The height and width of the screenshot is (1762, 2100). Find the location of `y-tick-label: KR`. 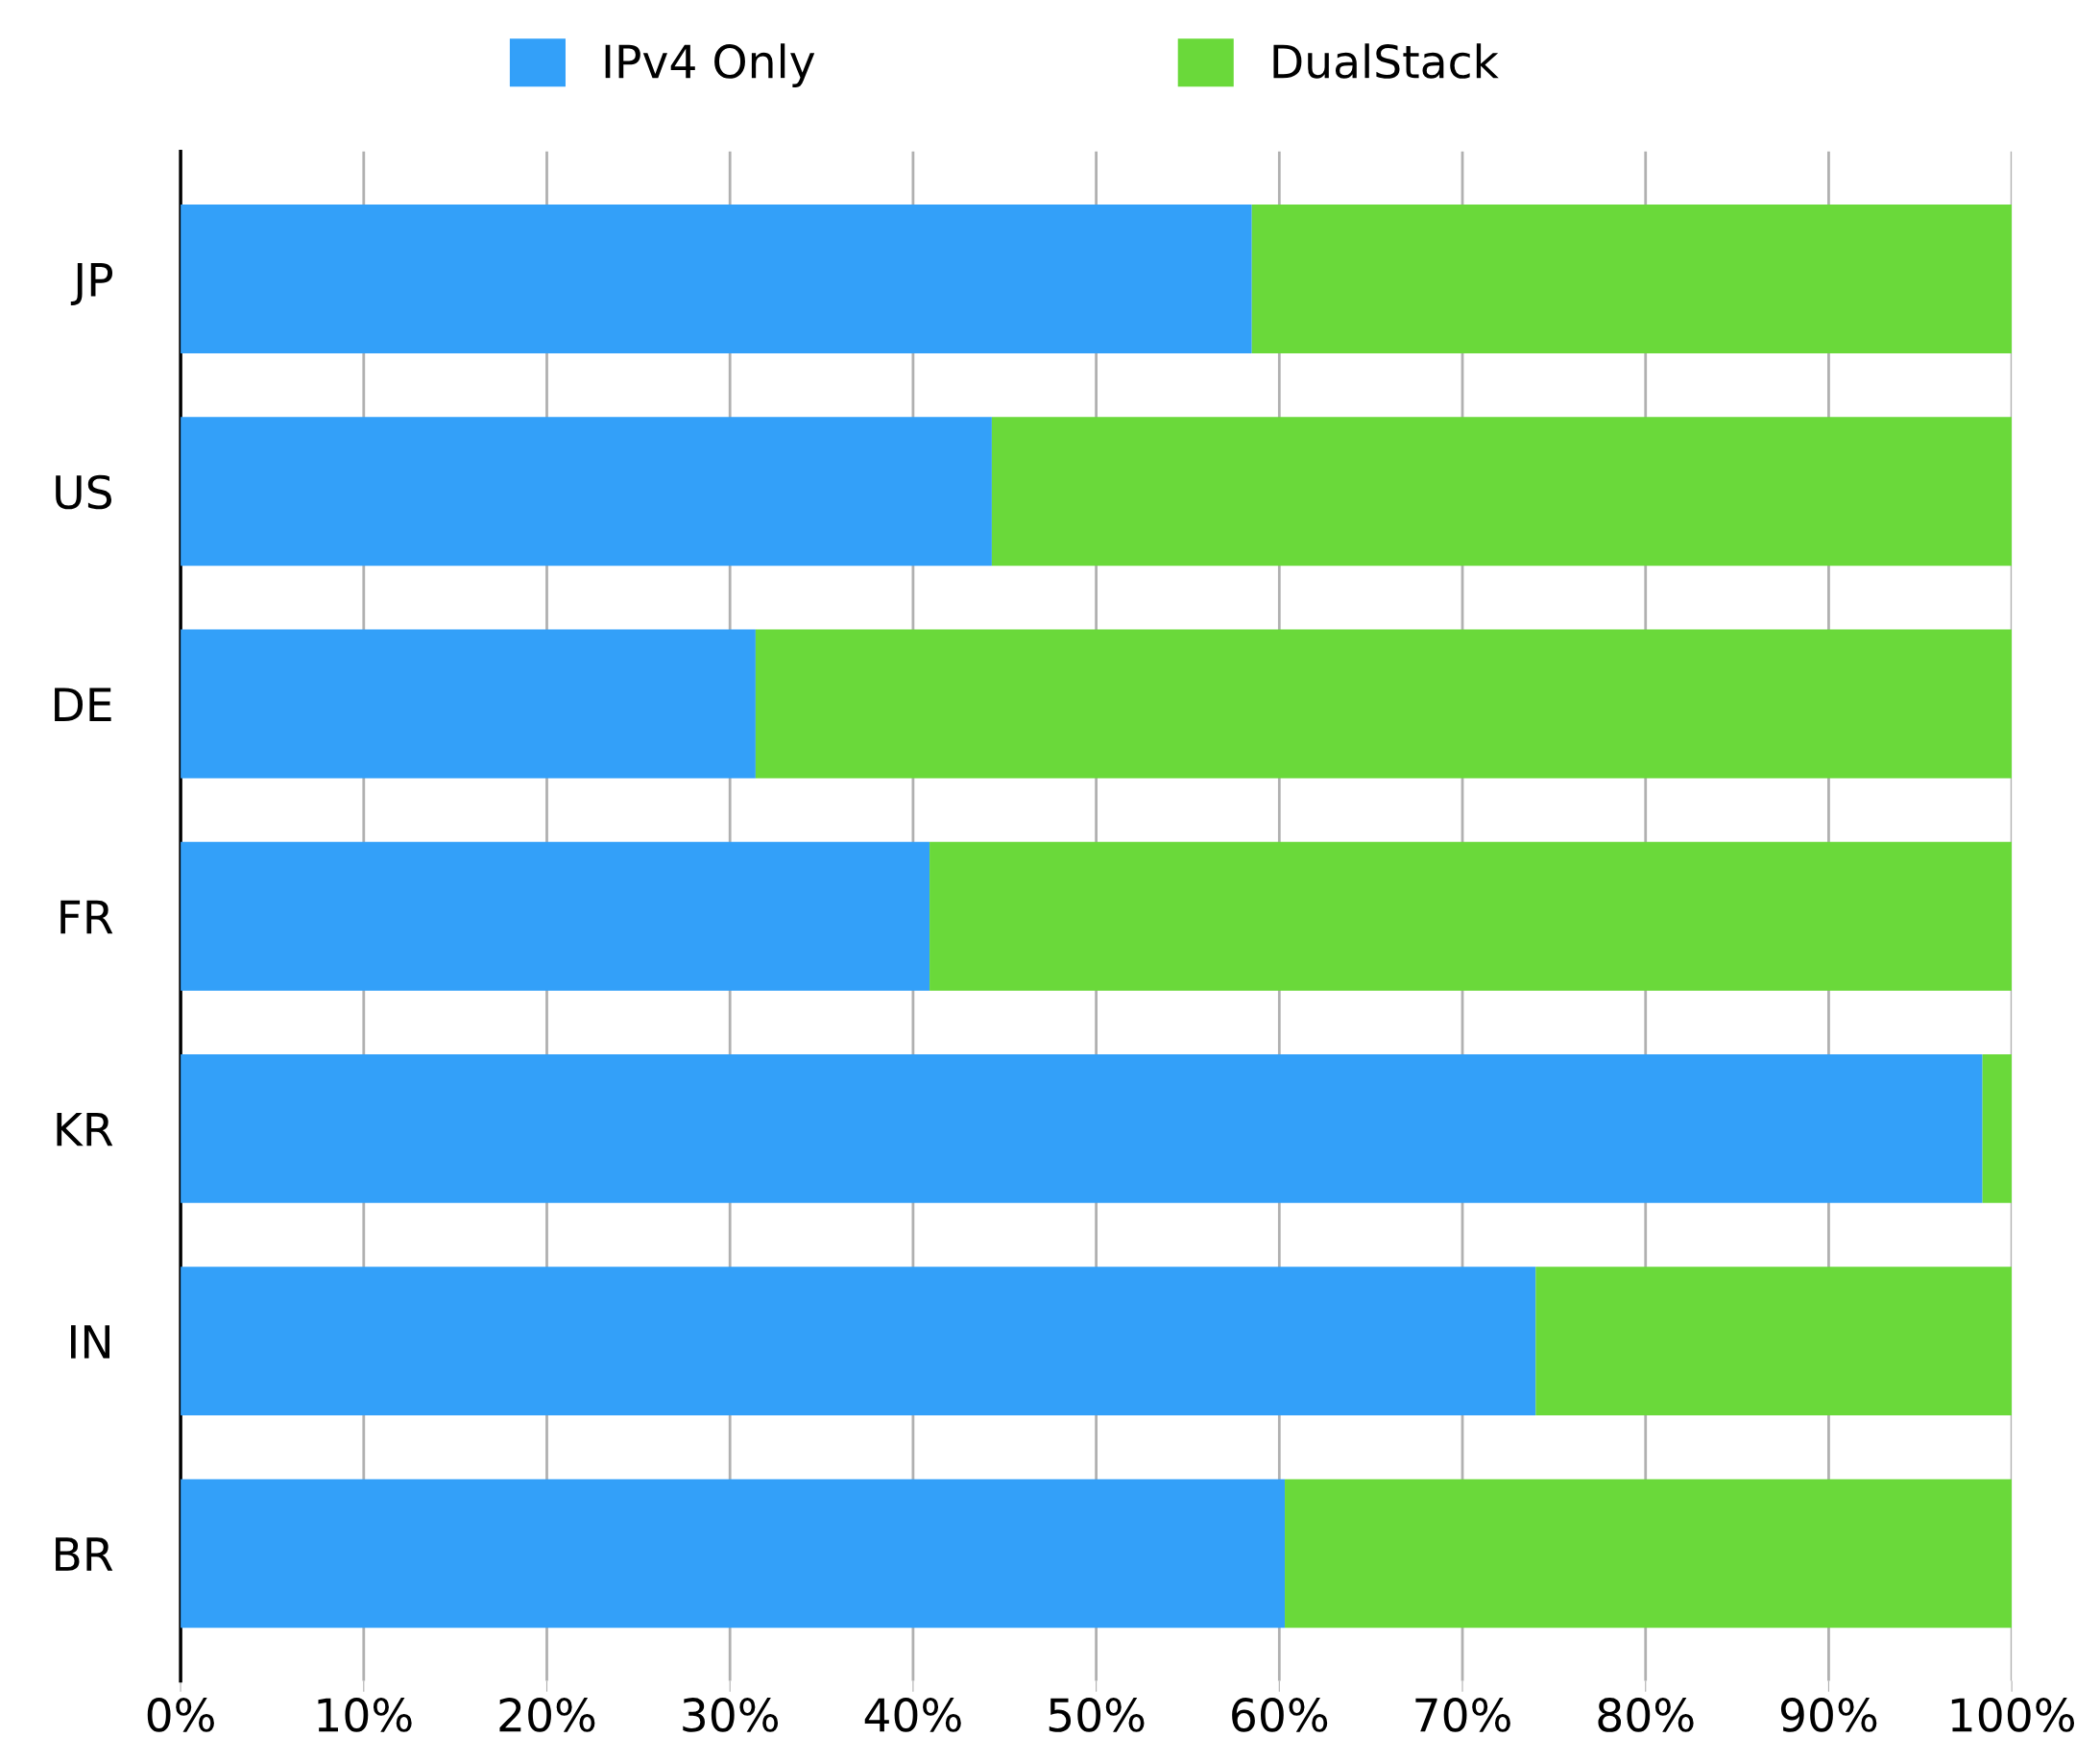

y-tick-label: KR is located at coordinates (85, 1129).